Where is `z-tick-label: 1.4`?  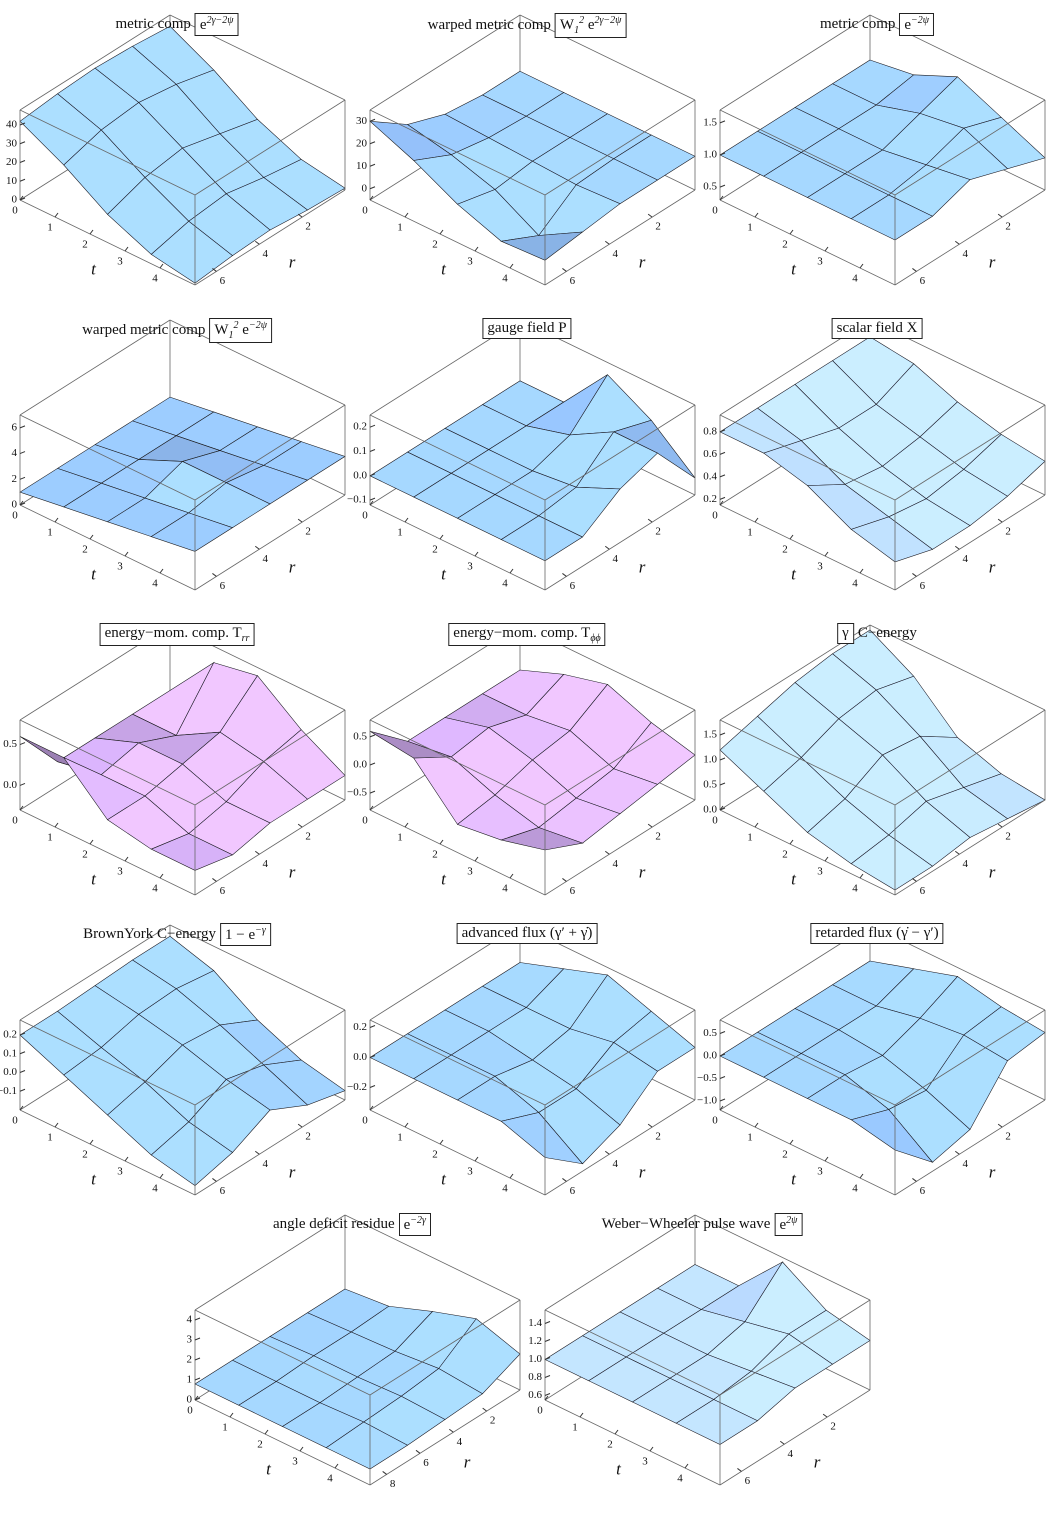
z-tick-label: 1.4 is located at coordinates (535, 1323).